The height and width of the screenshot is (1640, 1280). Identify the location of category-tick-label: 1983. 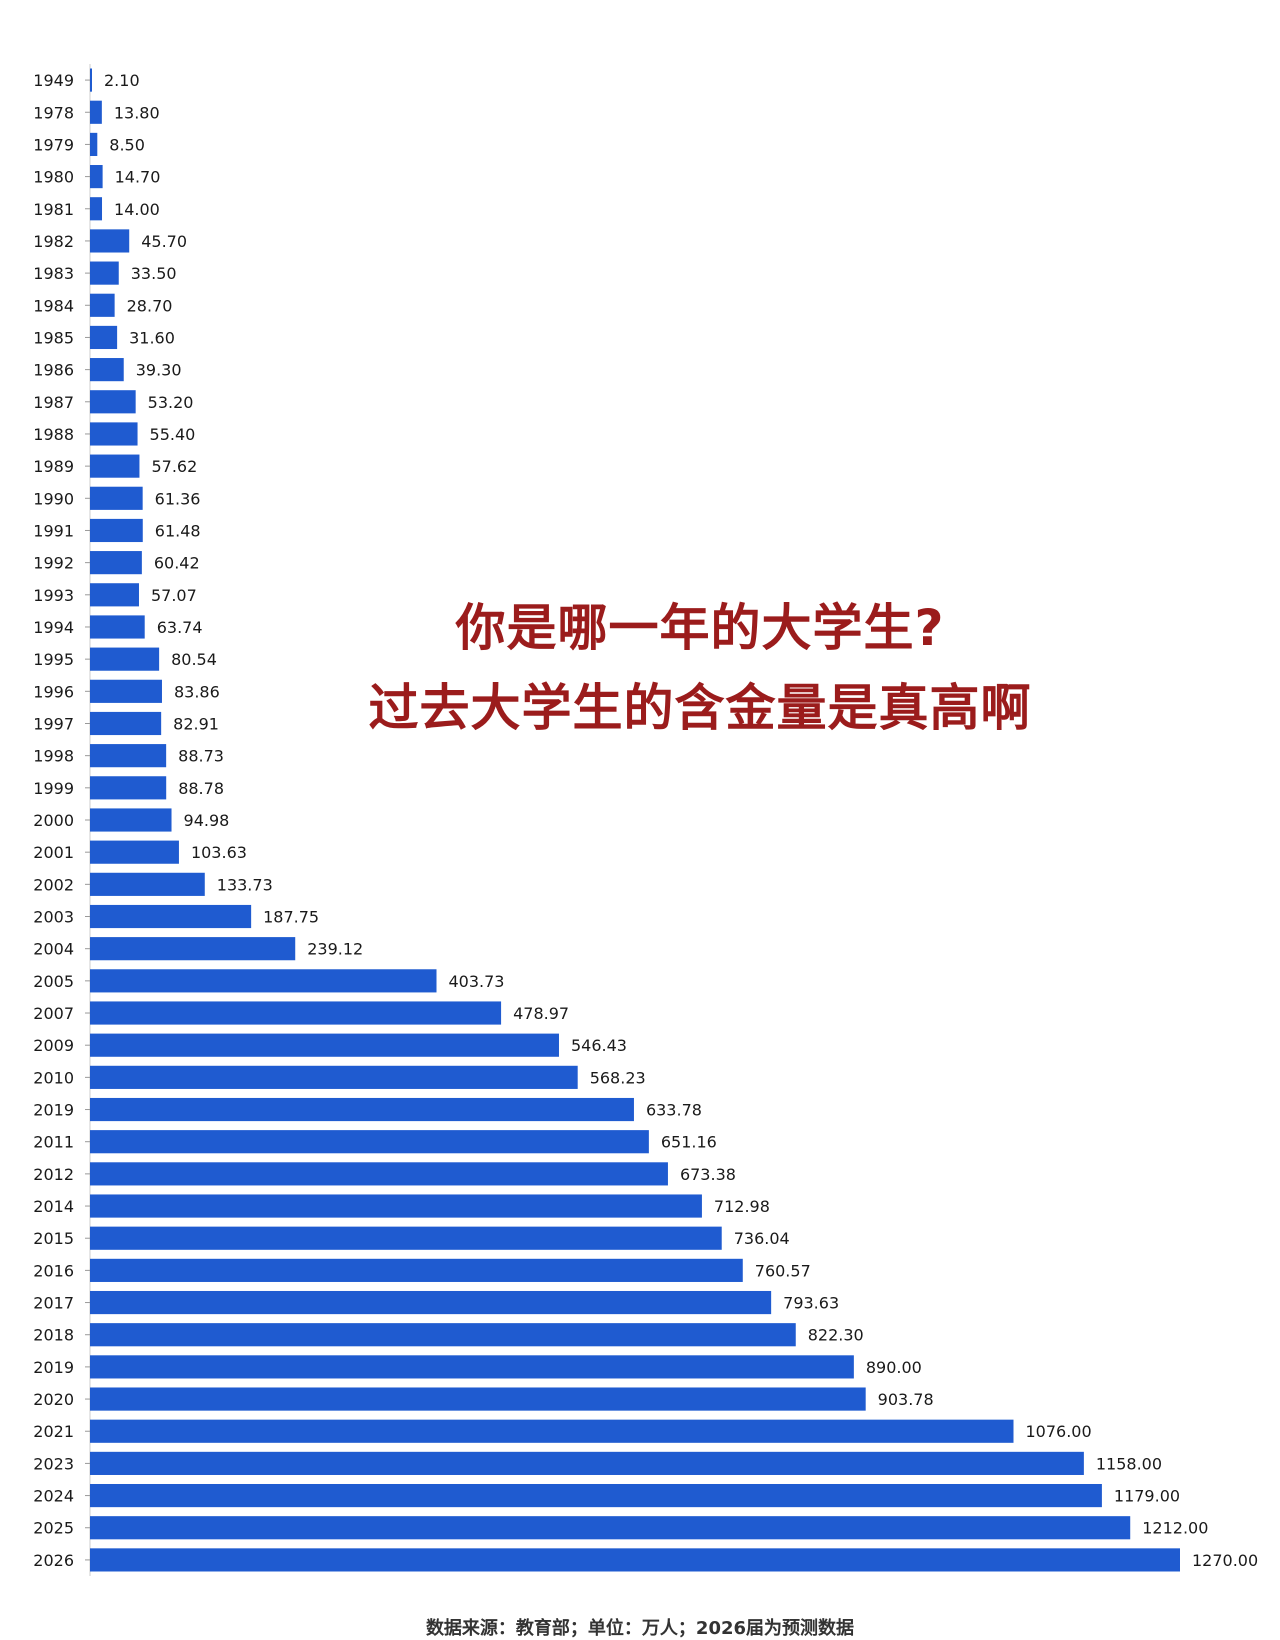
(53, 273).